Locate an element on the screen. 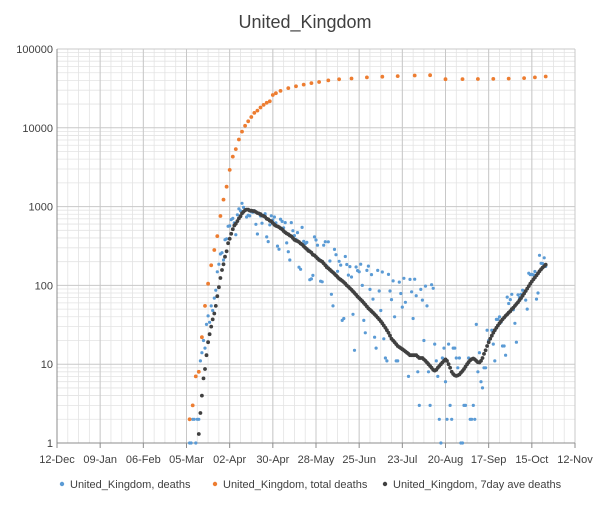 Image resolution: width=610 pixels, height=511 pixels. y-tick-label: 1 is located at coordinates (50, 444).